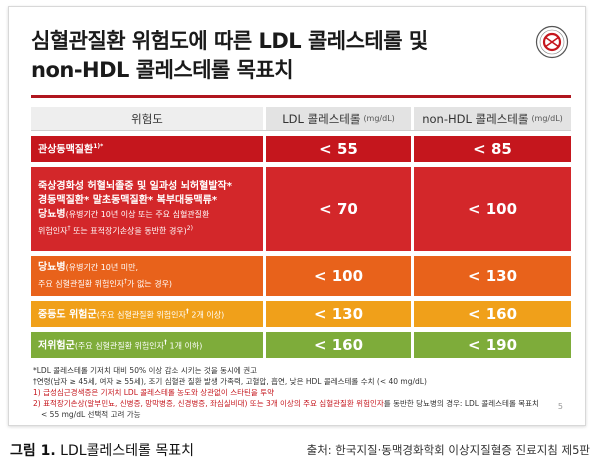 The height and width of the screenshot is (471, 600). Describe the element at coordinates (321, 118) in the screenshot. I see `header-ldl-label: LDL 콜레스테롤` at that location.